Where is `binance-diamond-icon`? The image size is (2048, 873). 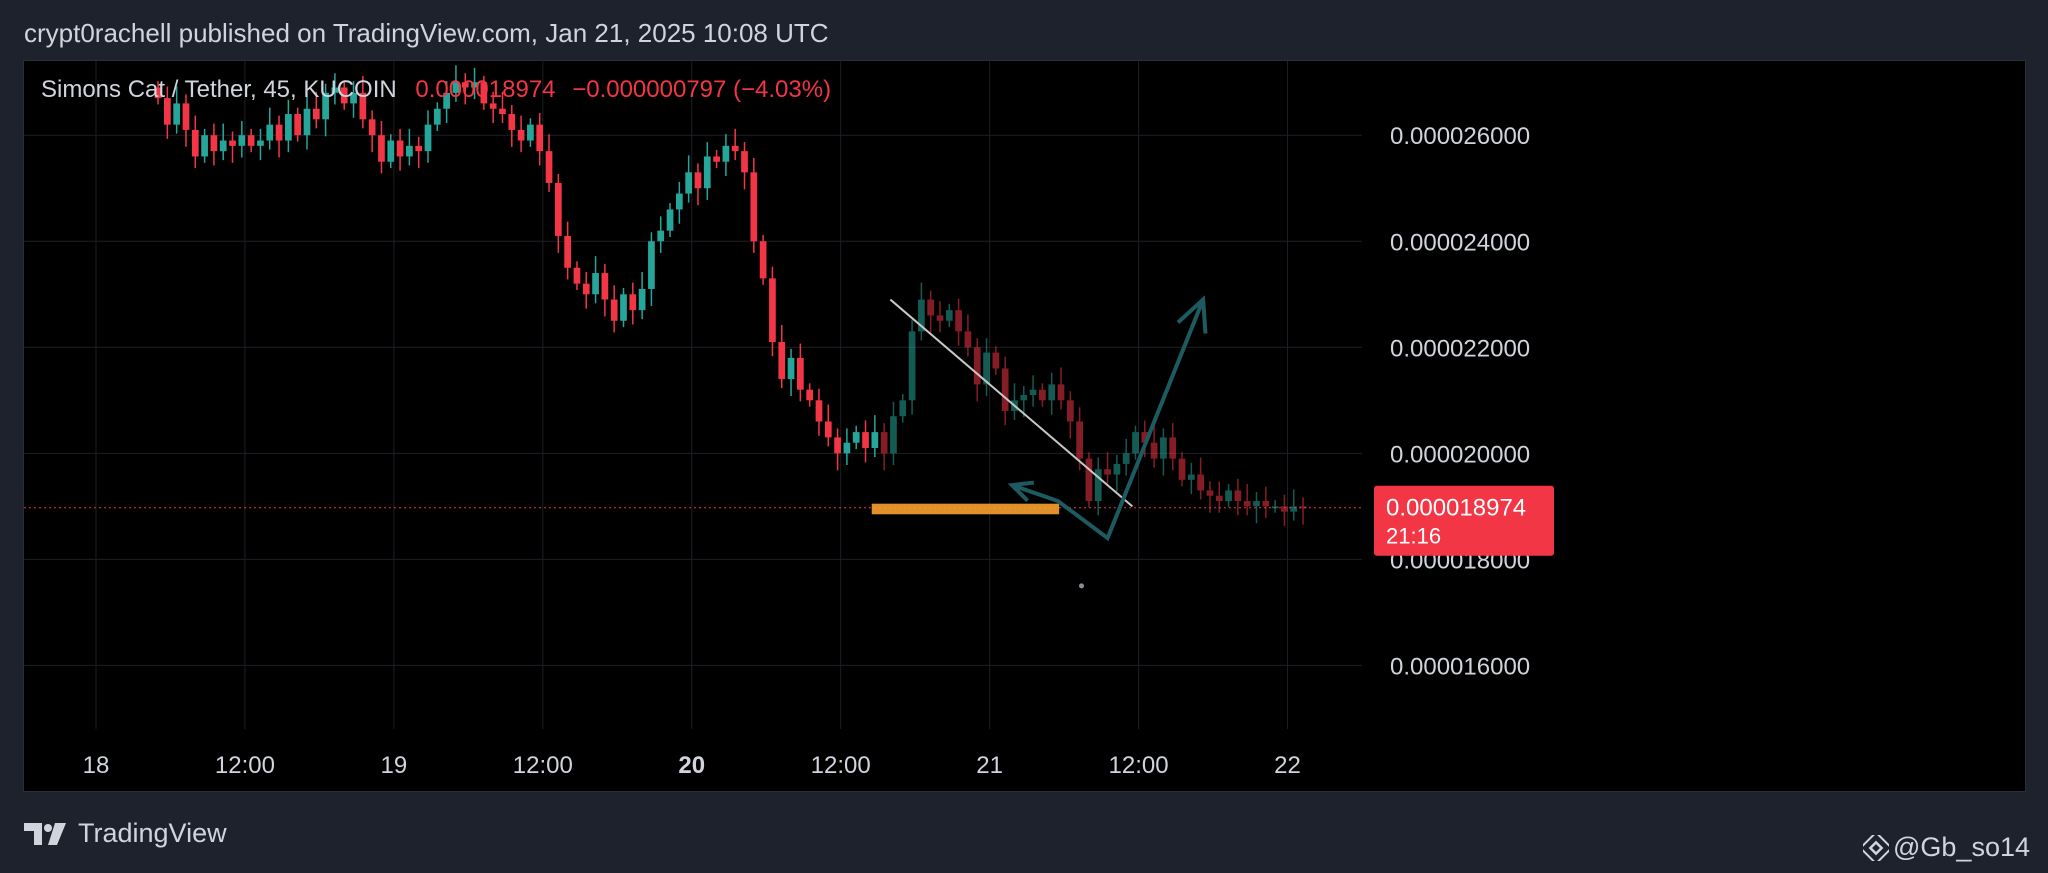 binance-diamond-icon is located at coordinates (1876, 847).